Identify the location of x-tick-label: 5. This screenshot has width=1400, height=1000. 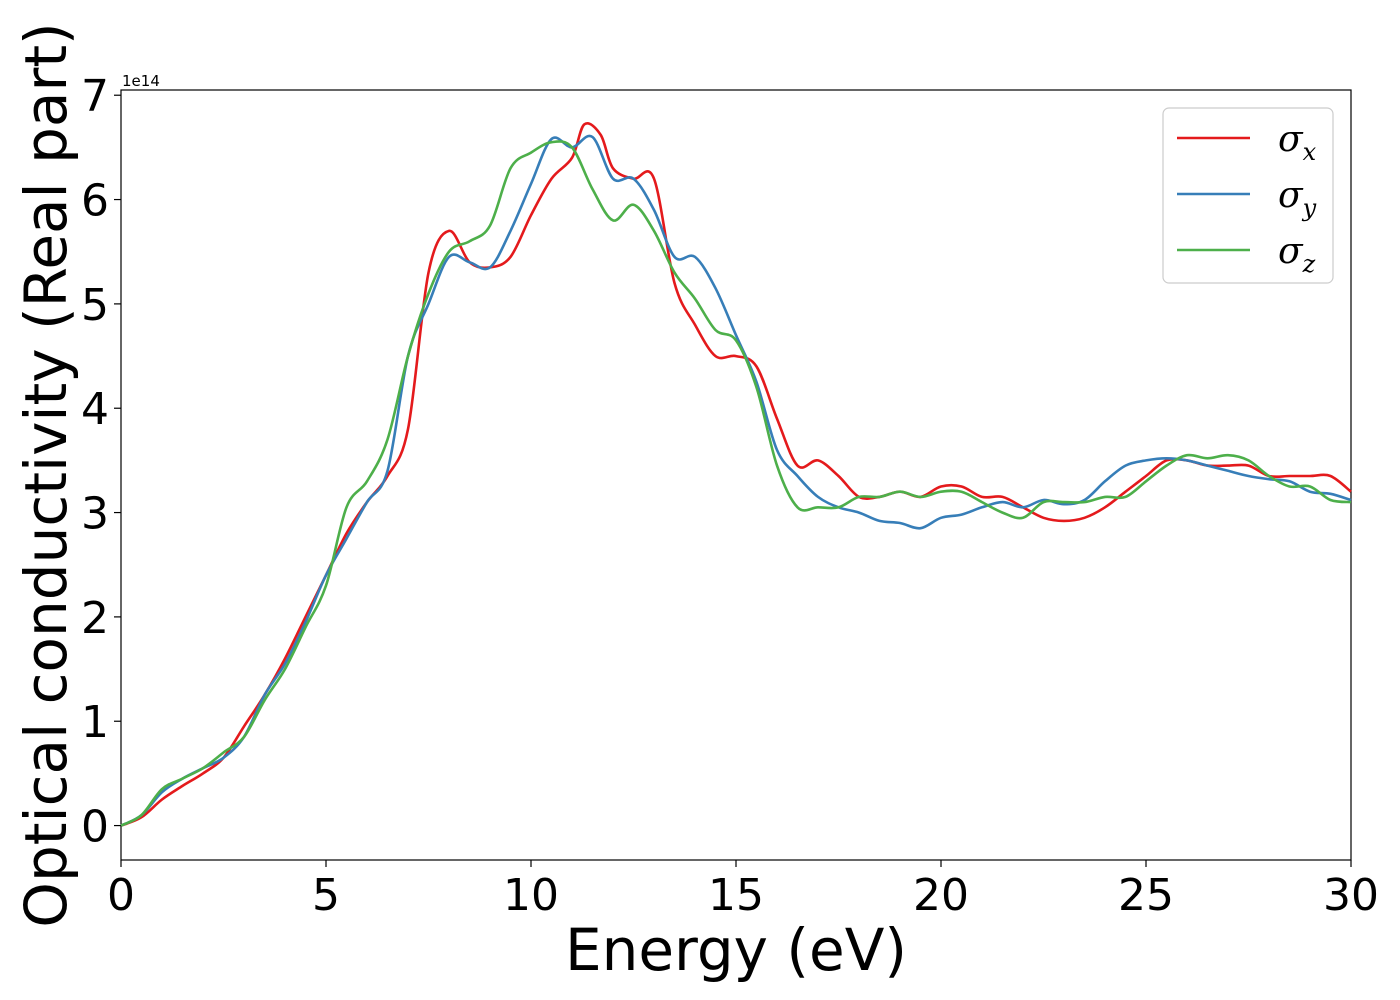
(326, 895).